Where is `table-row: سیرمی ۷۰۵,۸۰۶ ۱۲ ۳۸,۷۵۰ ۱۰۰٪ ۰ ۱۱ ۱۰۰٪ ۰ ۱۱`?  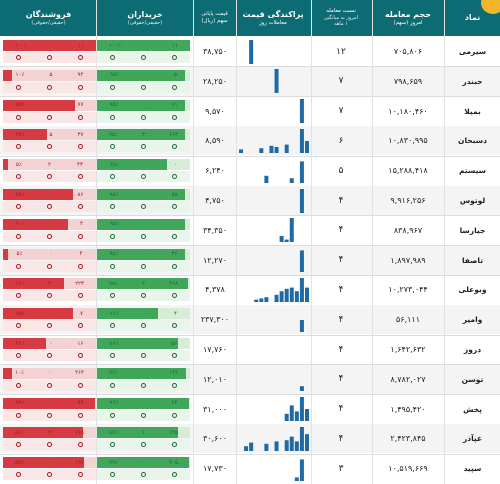
table-row: سیرمی ۷۰۵,۸۰۶ ۱۲ ۳۸,۷۵۰ ۱۰۰٪ ۰ ۱۱ ۱۰۰٪ ۰ ۱۱ is located at coordinates (250, 51).